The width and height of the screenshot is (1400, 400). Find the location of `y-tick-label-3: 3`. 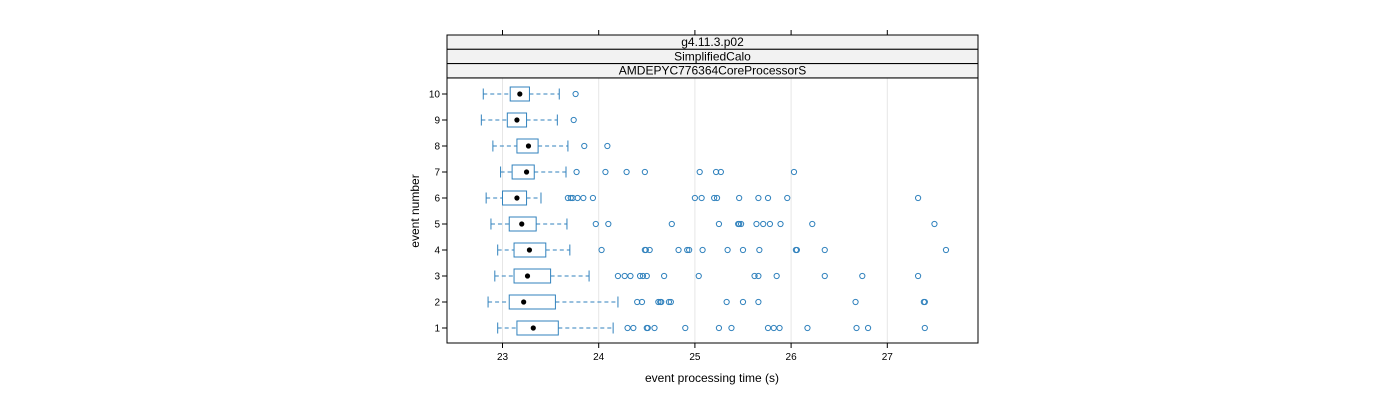

y-tick-label-3: 3 is located at coordinates (437, 277).